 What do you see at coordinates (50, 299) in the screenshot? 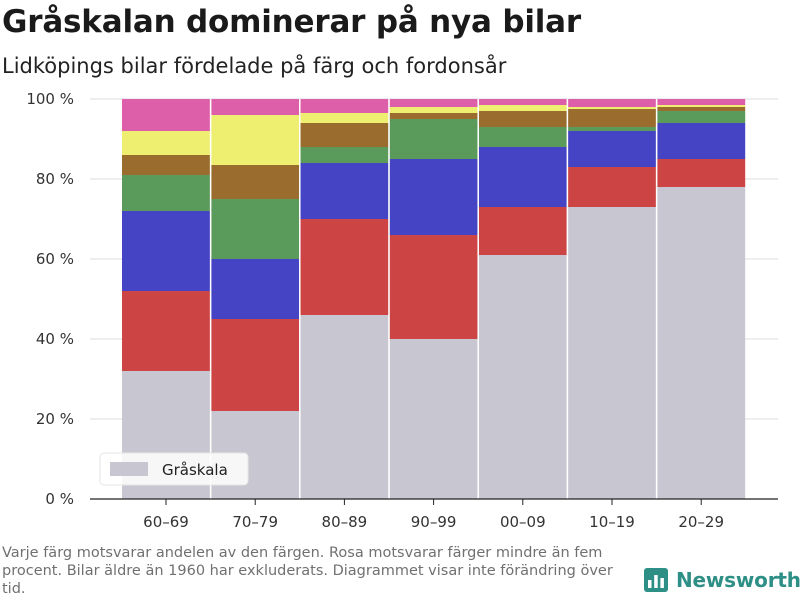
I see `y-axis-ticks: 0 % 20 % 40 % 60 % 80 % 100 %` at bounding box center [50, 299].